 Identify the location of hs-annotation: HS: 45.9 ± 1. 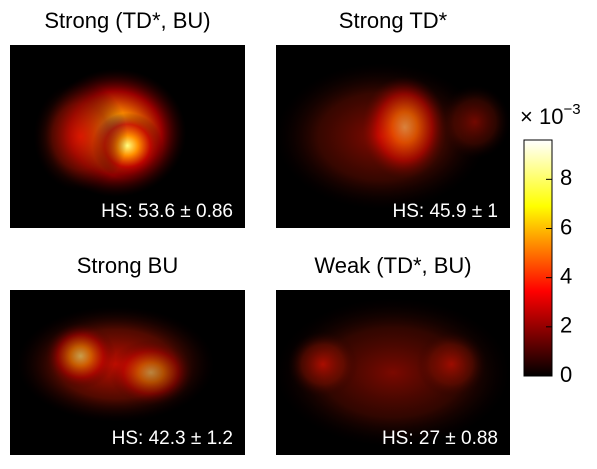
(445, 211).